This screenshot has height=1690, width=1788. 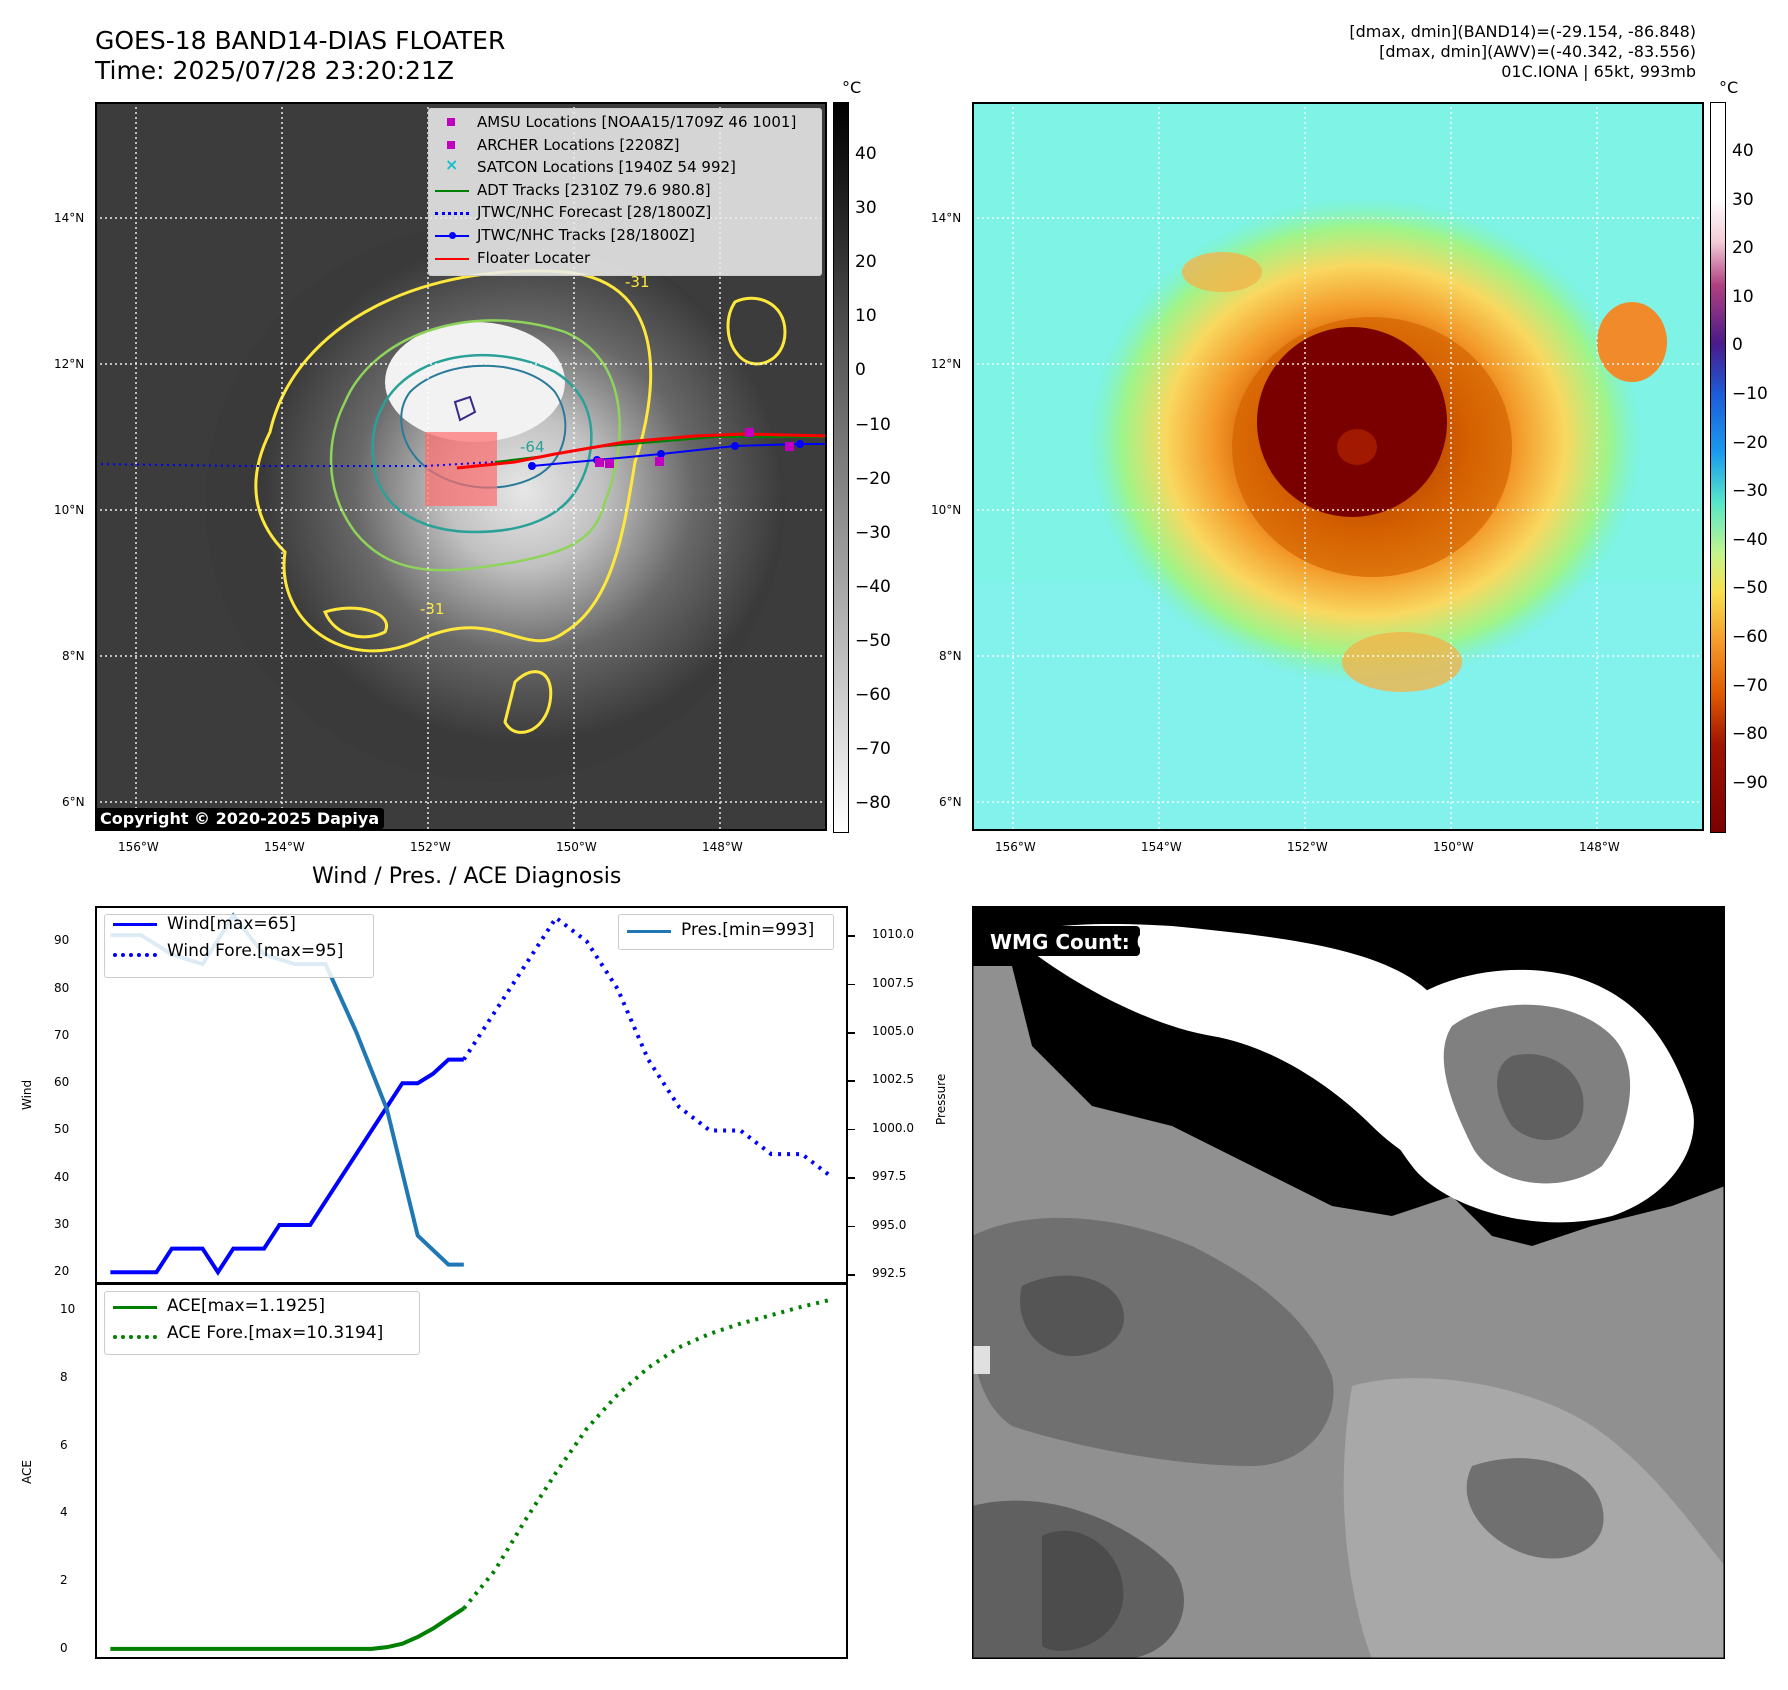 What do you see at coordinates (64, 1580) in the screenshot?
I see `ace-tick-label: 2` at bounding box center [64, 1580].